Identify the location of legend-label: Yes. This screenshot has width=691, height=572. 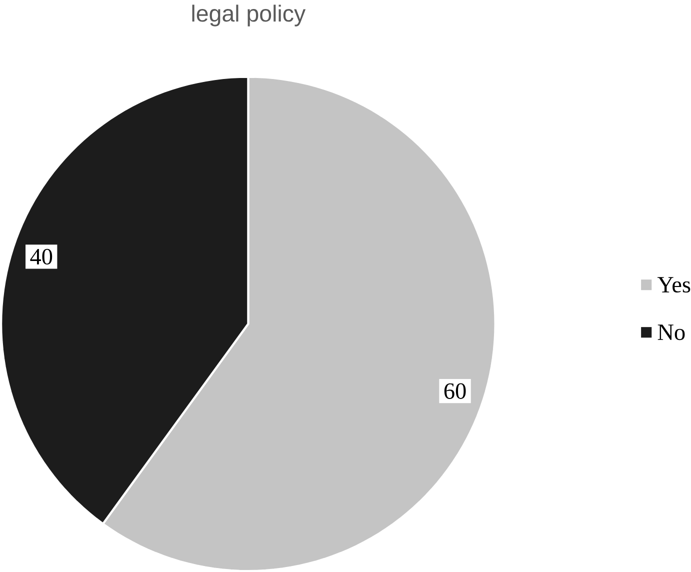
(673, 284).